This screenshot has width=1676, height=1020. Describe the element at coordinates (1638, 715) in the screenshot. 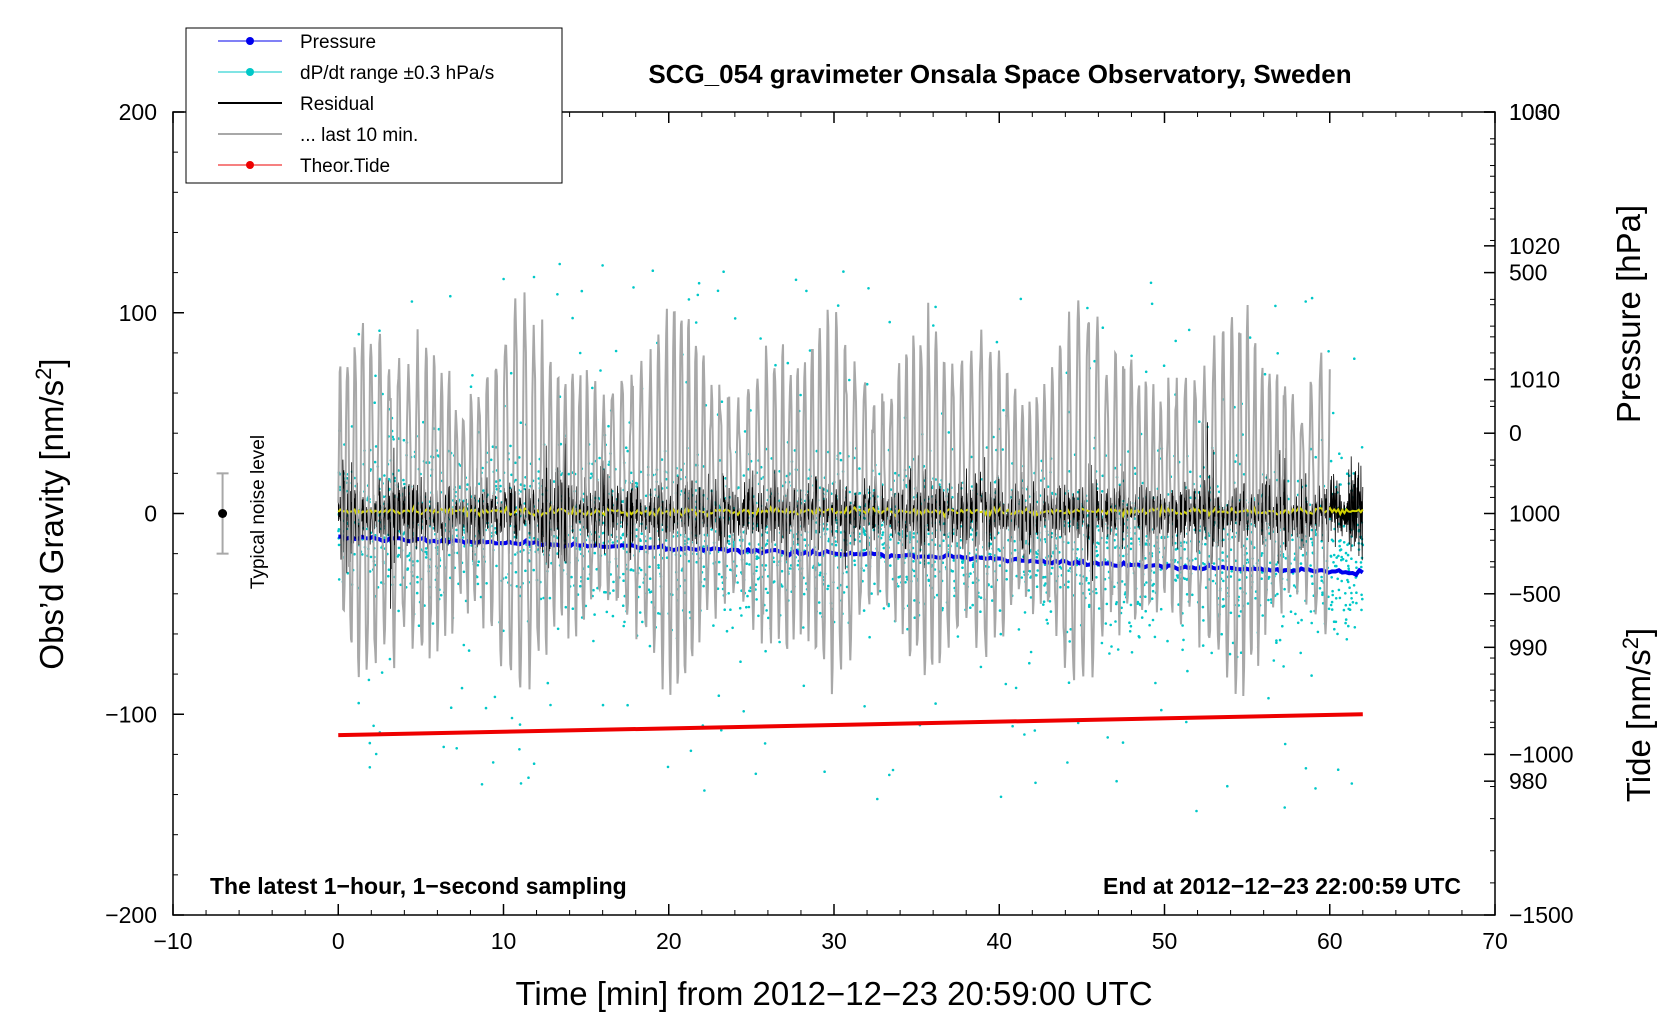

I see `y-axis-label-tide: Tide [nm/s2]` at that location.